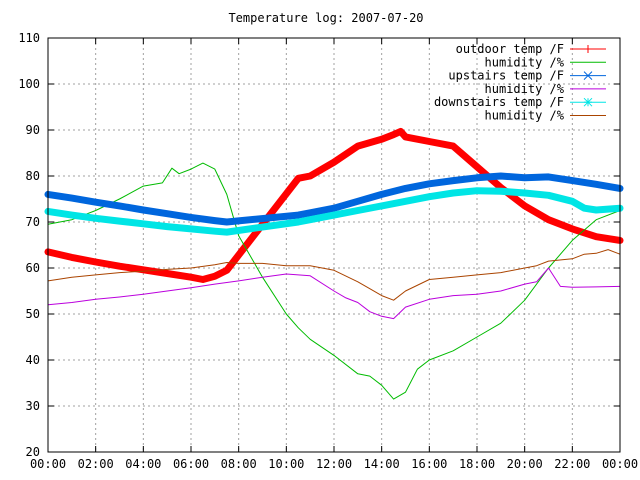  I want to click on y-tick-label: 30, so click(33, 406).